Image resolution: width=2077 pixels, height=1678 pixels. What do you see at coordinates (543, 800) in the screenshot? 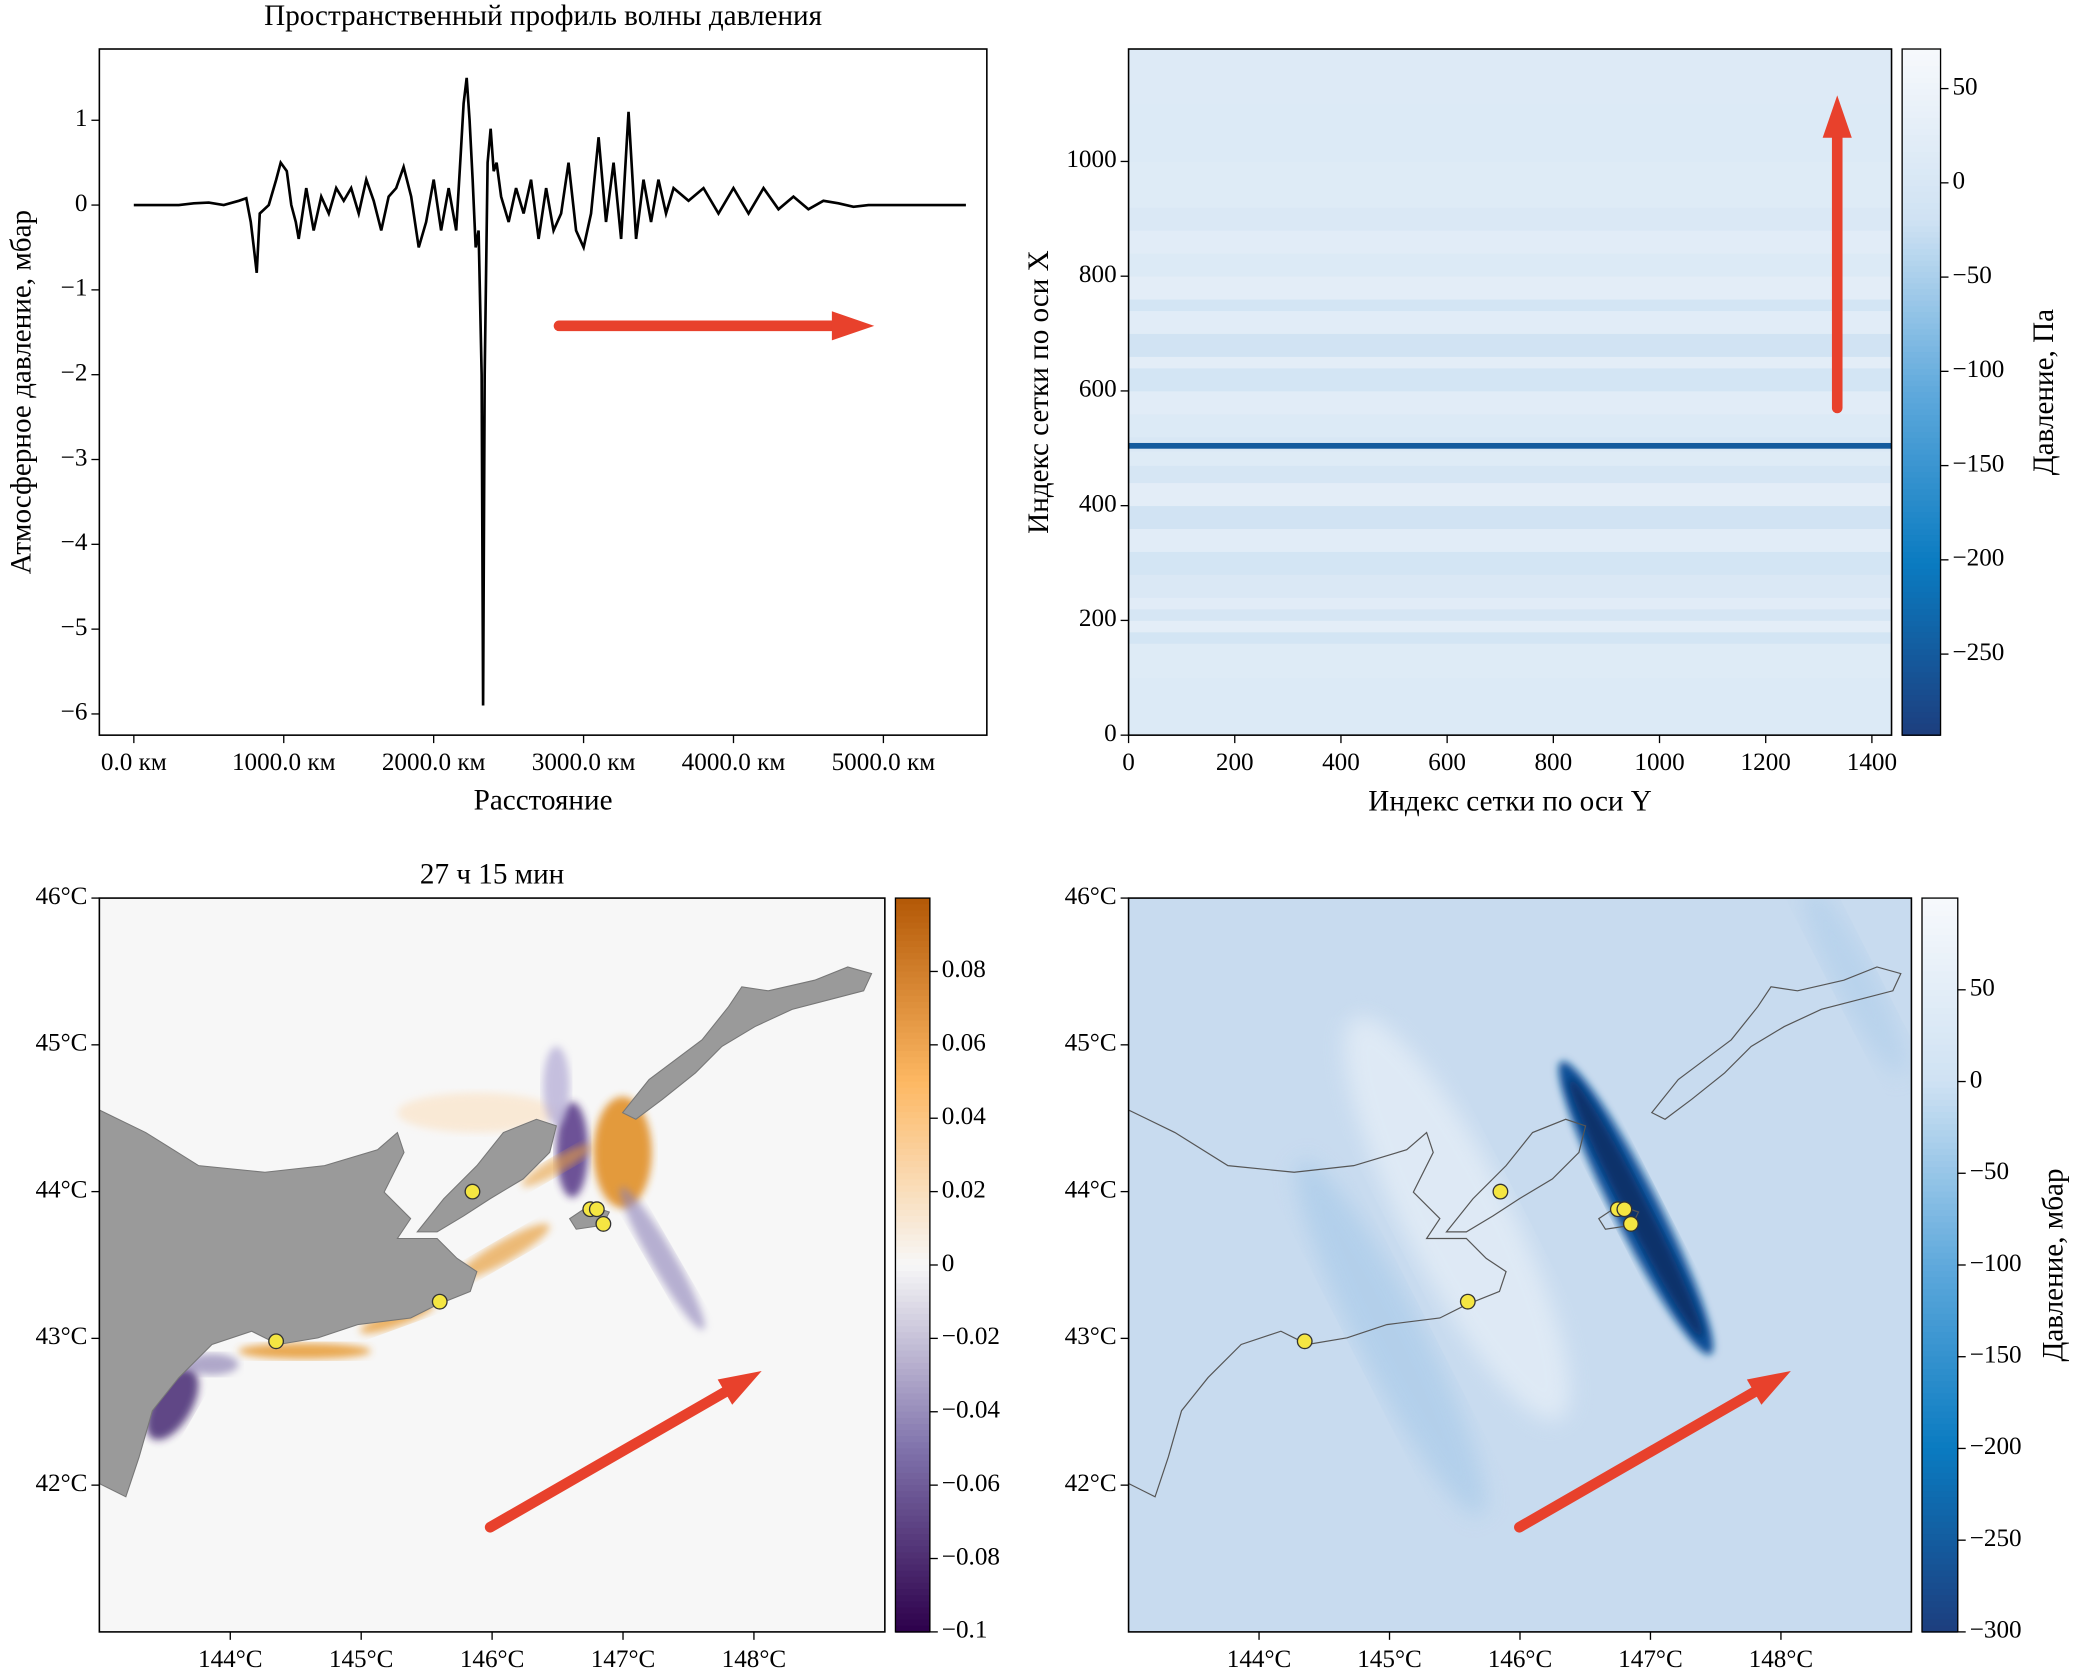
I see `x-axis-label: Расстояние` at bounding box center [543, 800].